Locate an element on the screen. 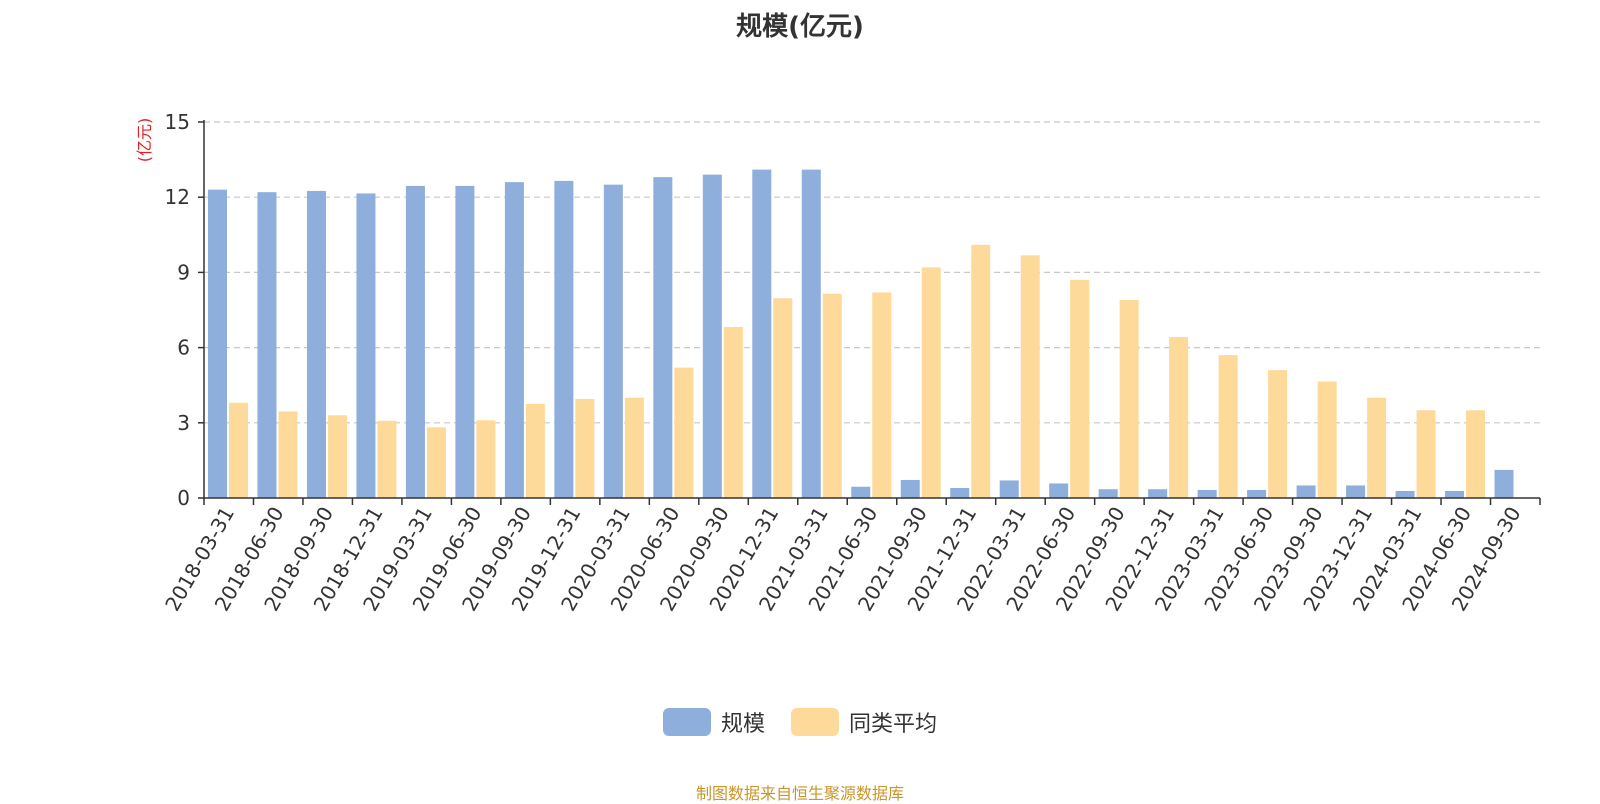  legend-swatch-scale is located at coordinates (686, 722).